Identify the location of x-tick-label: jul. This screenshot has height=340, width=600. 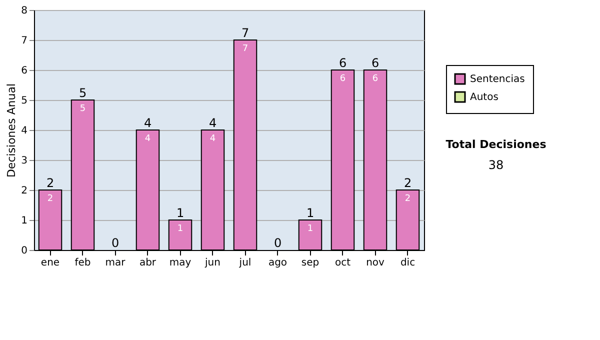
(245, 263).